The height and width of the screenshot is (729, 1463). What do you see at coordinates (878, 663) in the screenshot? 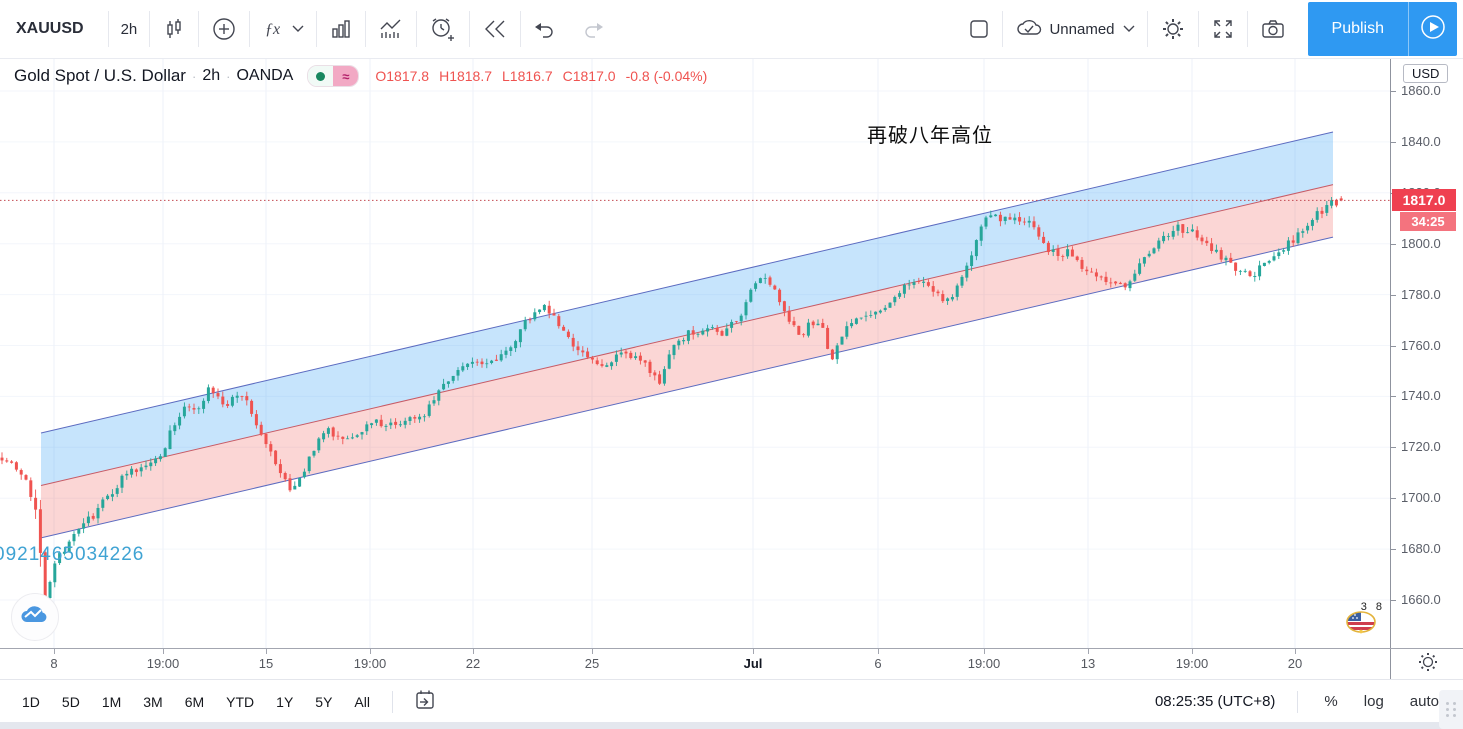
I see `time-axis-label: 6` at bounding box center [878, 663].